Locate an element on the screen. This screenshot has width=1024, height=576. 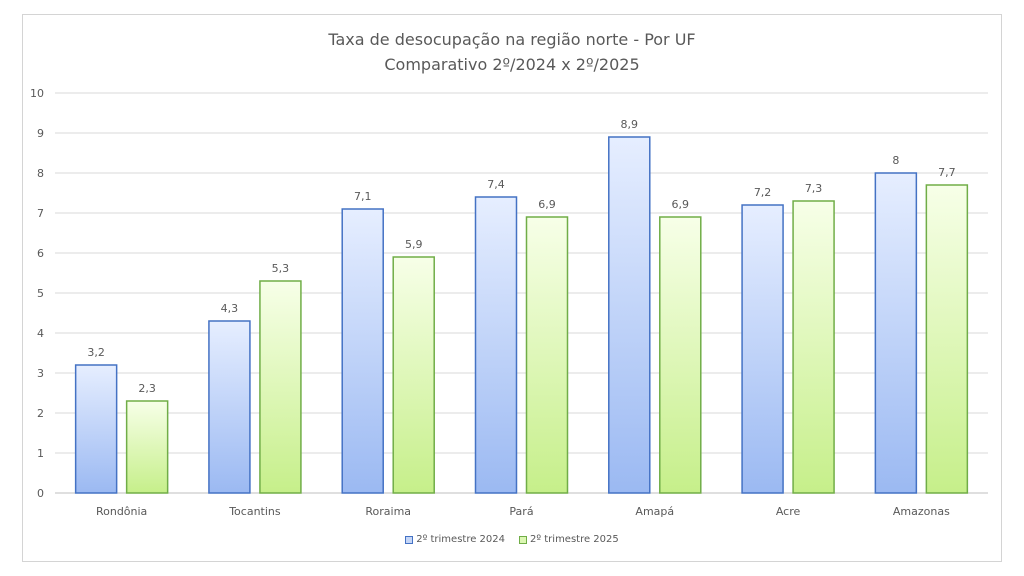
data-label: 8 is located at coordinates (895, 160).